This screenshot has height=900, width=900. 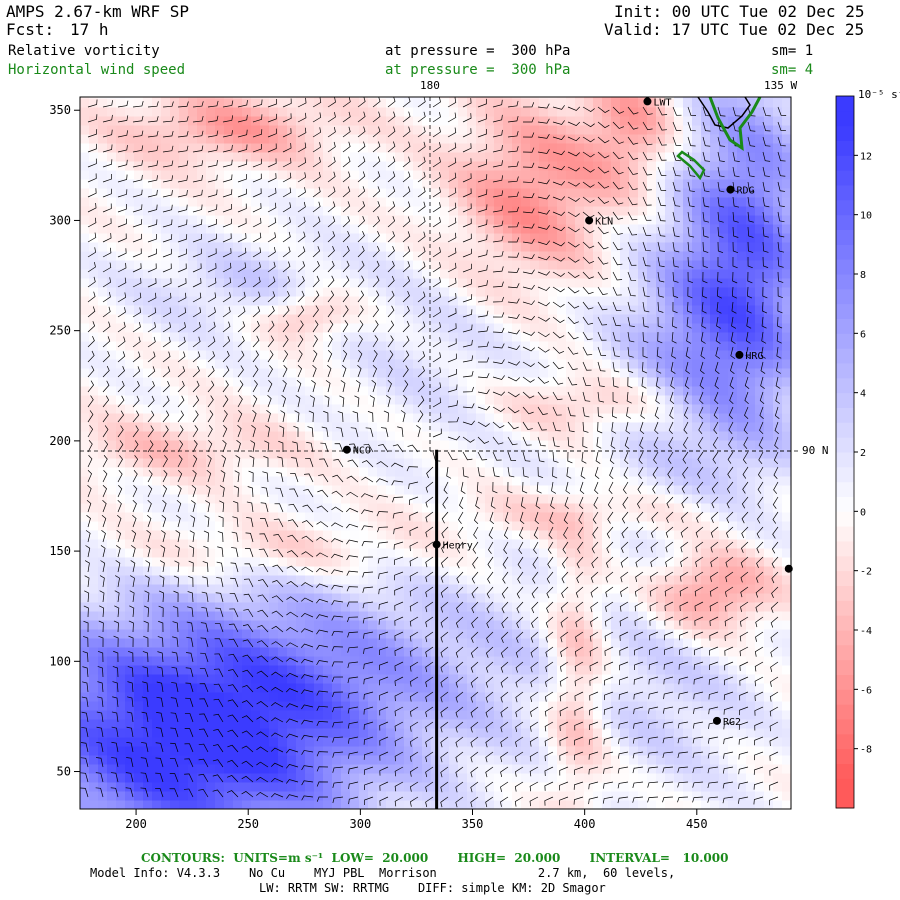 I want to click on model-title: AMPS 2.67-km WRF SP, so click(x=98, y=11).